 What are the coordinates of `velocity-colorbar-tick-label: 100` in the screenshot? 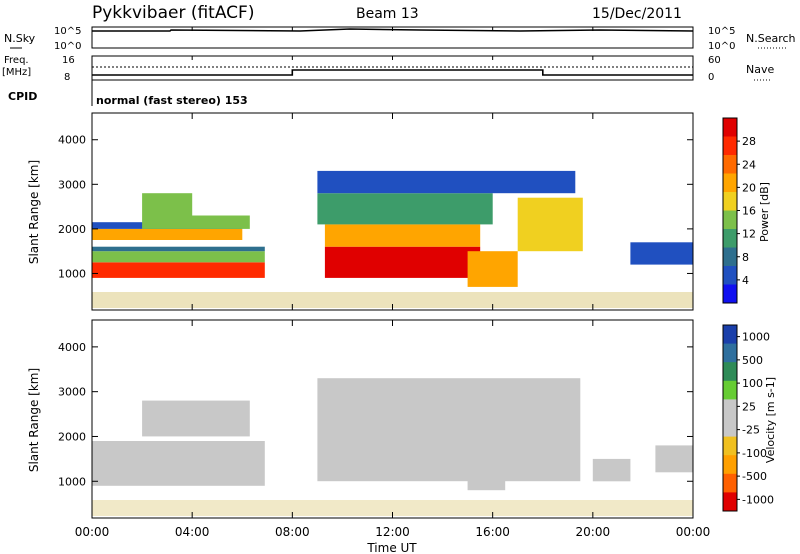 It's located at (752, 383).